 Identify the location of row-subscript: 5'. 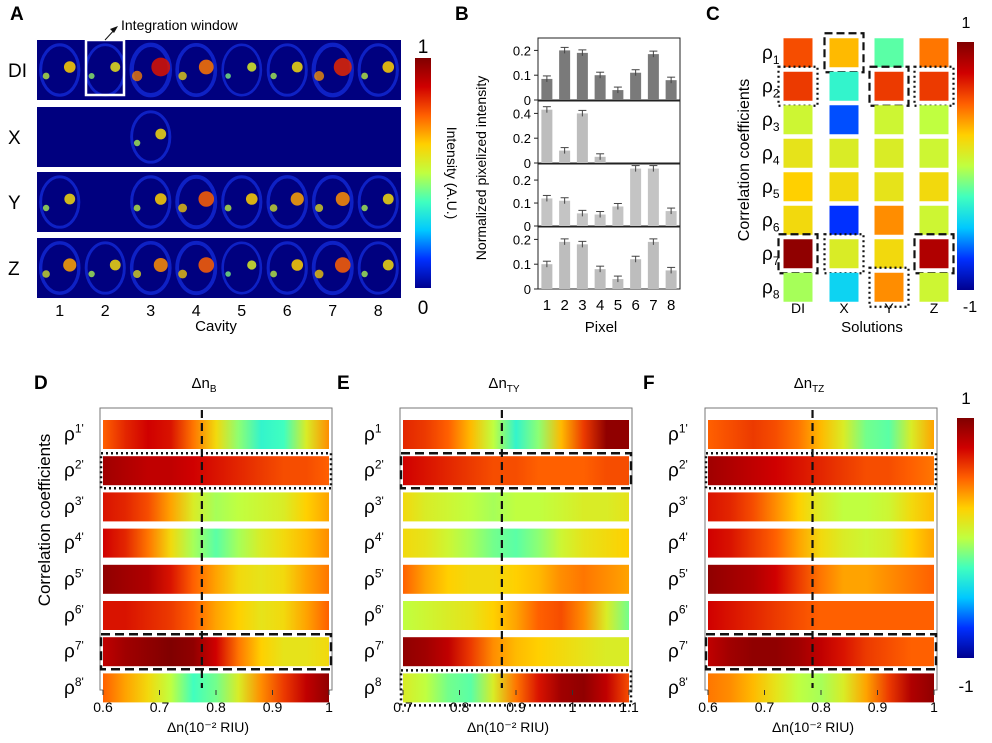
(79, 573).